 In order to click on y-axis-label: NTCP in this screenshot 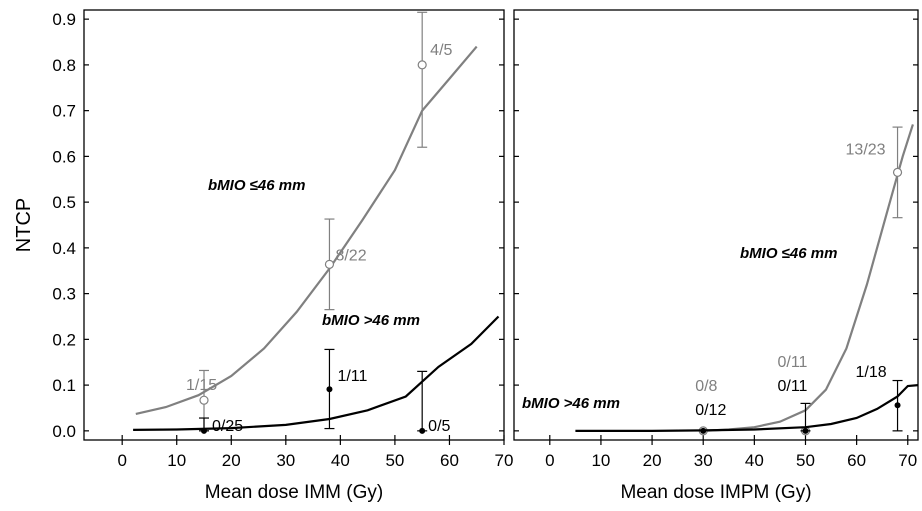, I will do `click(24, 225)`.